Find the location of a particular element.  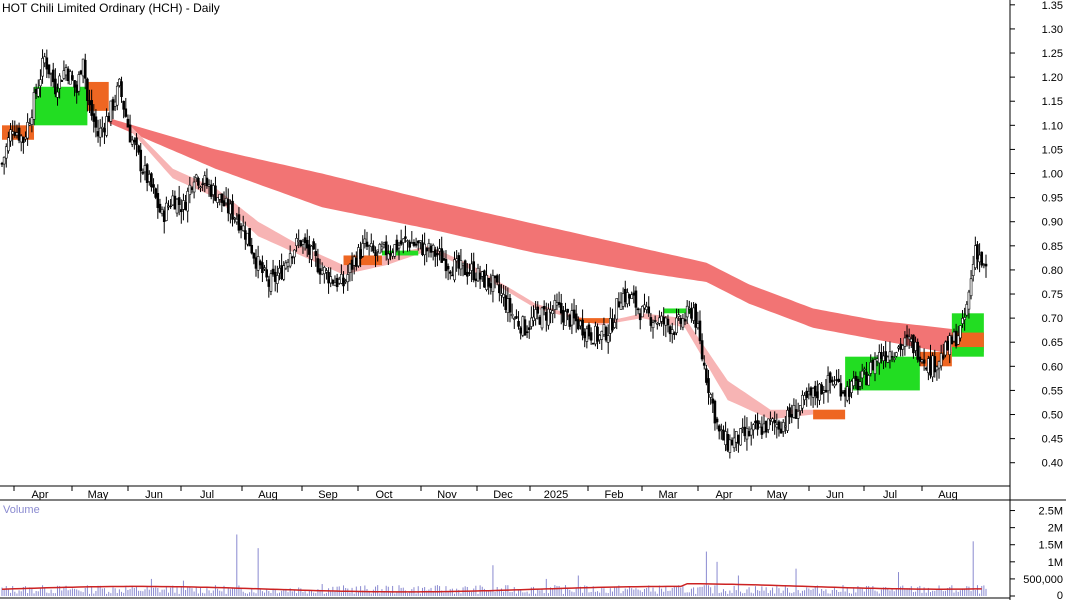

volume-tick-label: 0 is located at coordinates (1060, 595).